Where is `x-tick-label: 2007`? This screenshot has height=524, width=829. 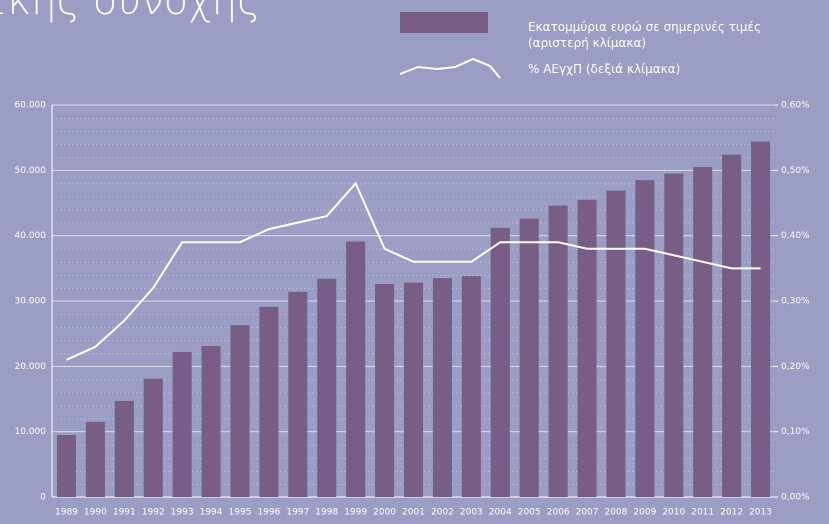
x-tick-label: 2007 is located at coordinates (587, 513).